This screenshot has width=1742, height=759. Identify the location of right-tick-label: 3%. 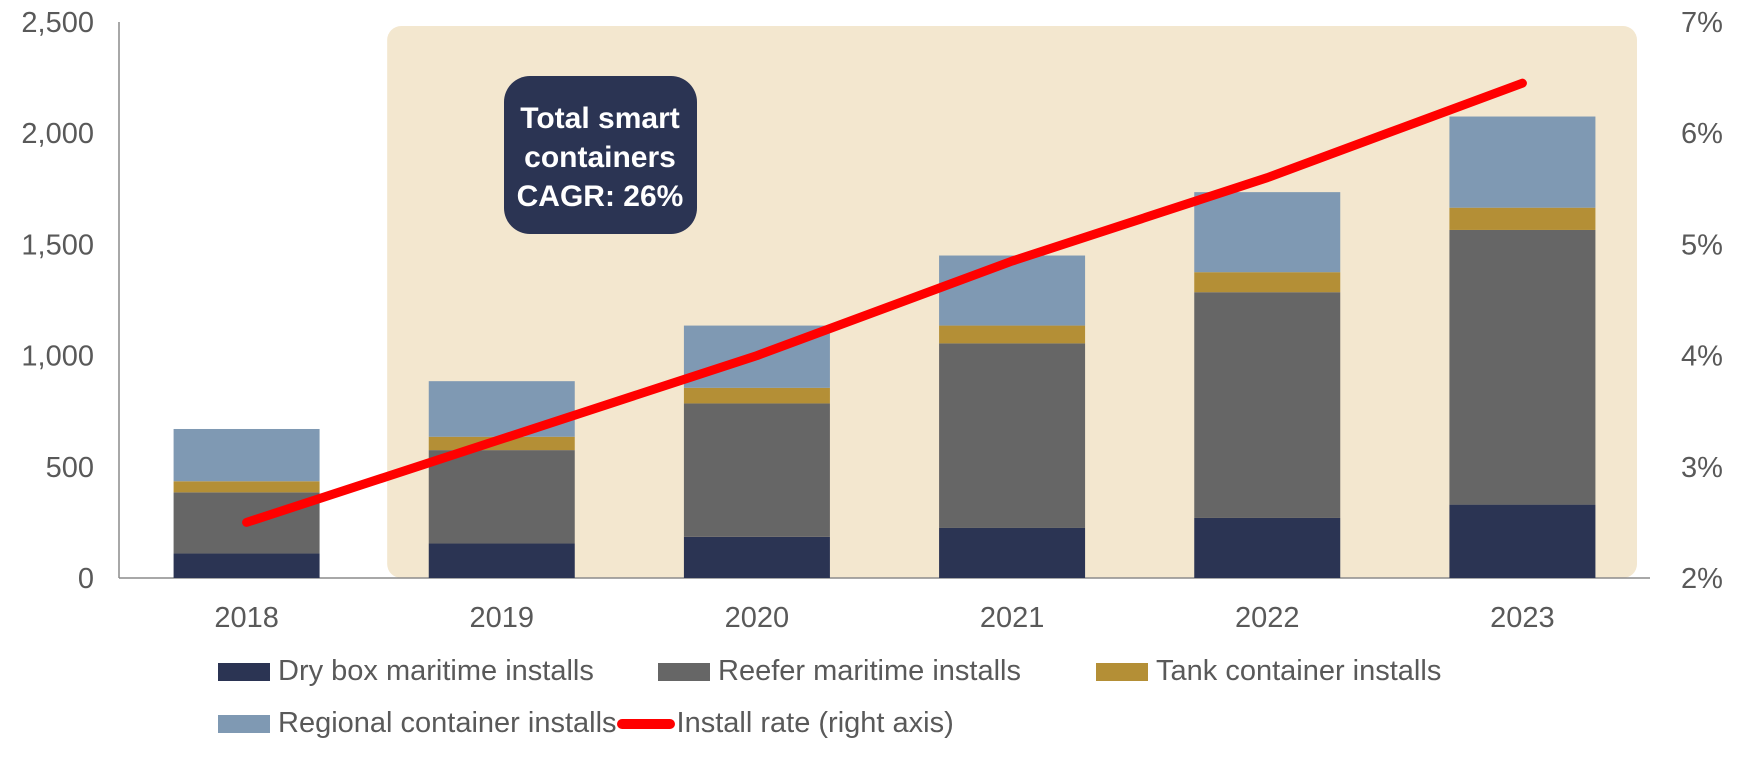
(1702, 468).